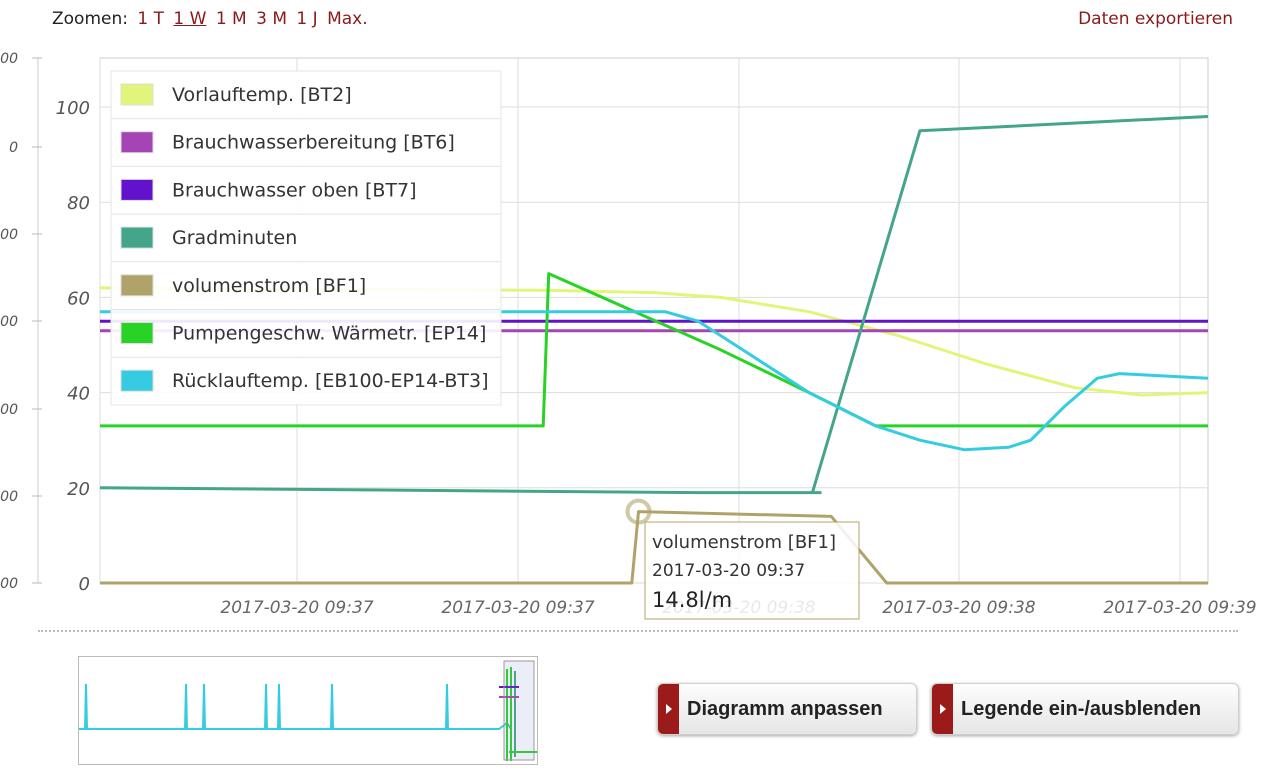 This screenshot has width=1280, height=773. Describe the element at coordinates (9, 322) in the screenshot. I see `left-axis-tick-label: 200` at that location.